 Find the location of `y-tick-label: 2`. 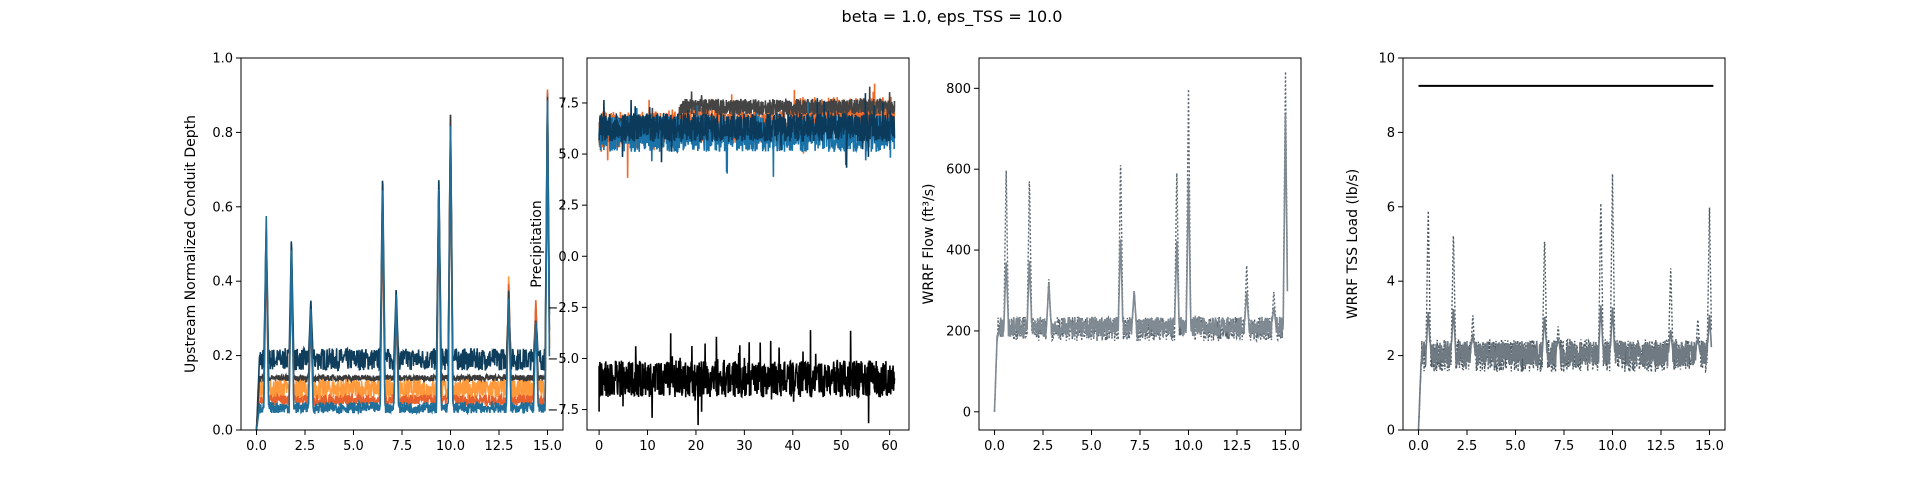

y-tick-label: 2 is located at coordinates (1391, 356).